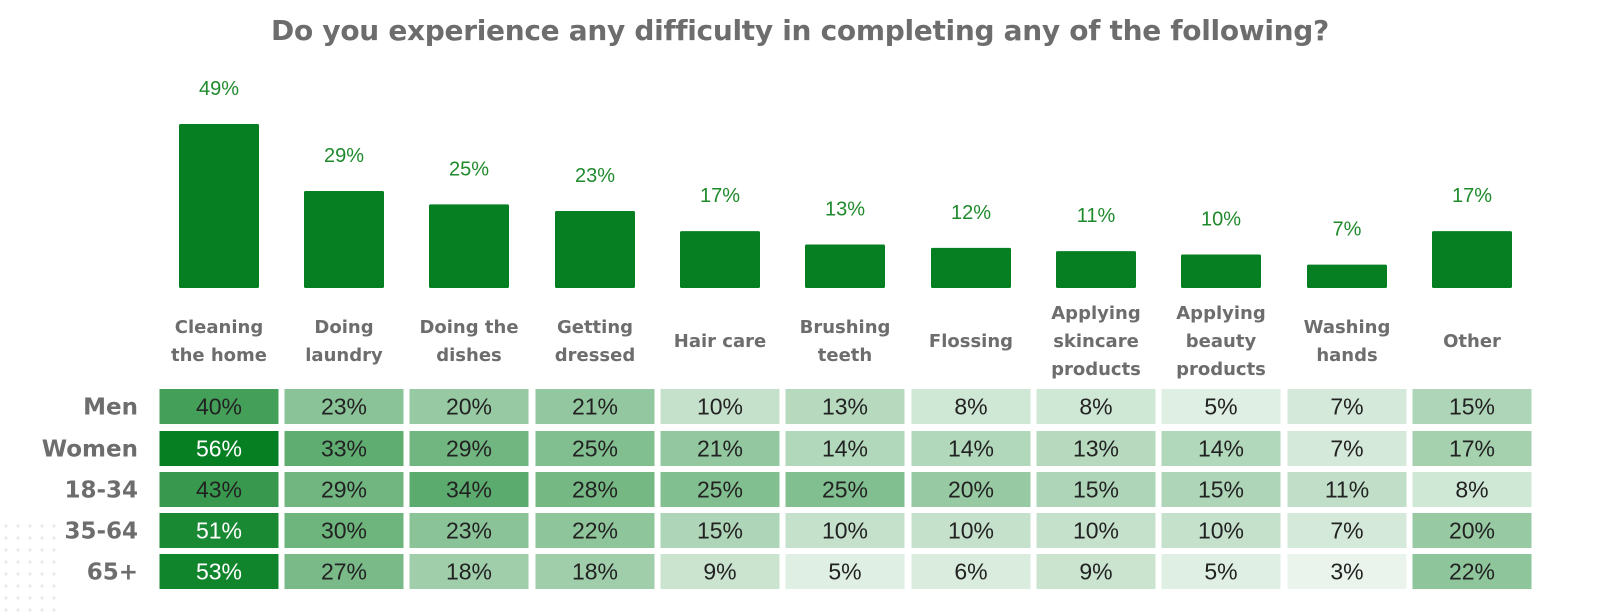  What do you see at coordinates (1221, 369) in the screenshot?
I see `category-label-9-line-3: products` at bounding box center [1221, 369].